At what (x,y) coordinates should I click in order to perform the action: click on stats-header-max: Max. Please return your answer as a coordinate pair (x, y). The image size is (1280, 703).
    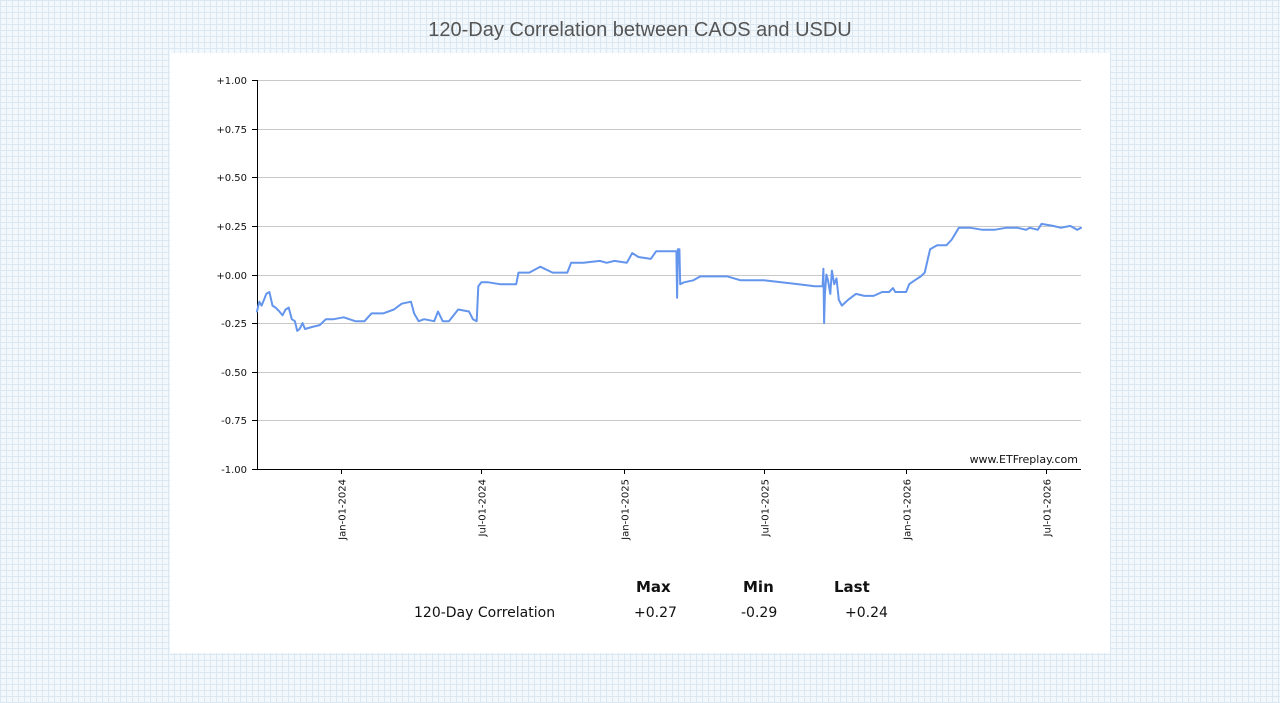
    Looking at the image, I should click on (653, 587).